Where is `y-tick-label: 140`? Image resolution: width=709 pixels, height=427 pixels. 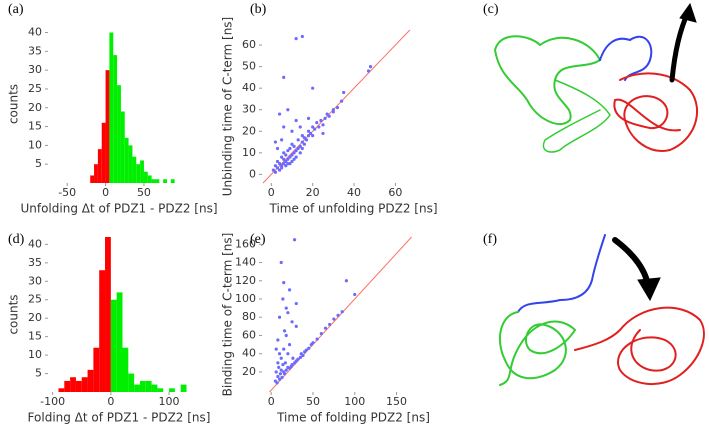 y-tick-label: 140 is located at coordinates (245, 262).